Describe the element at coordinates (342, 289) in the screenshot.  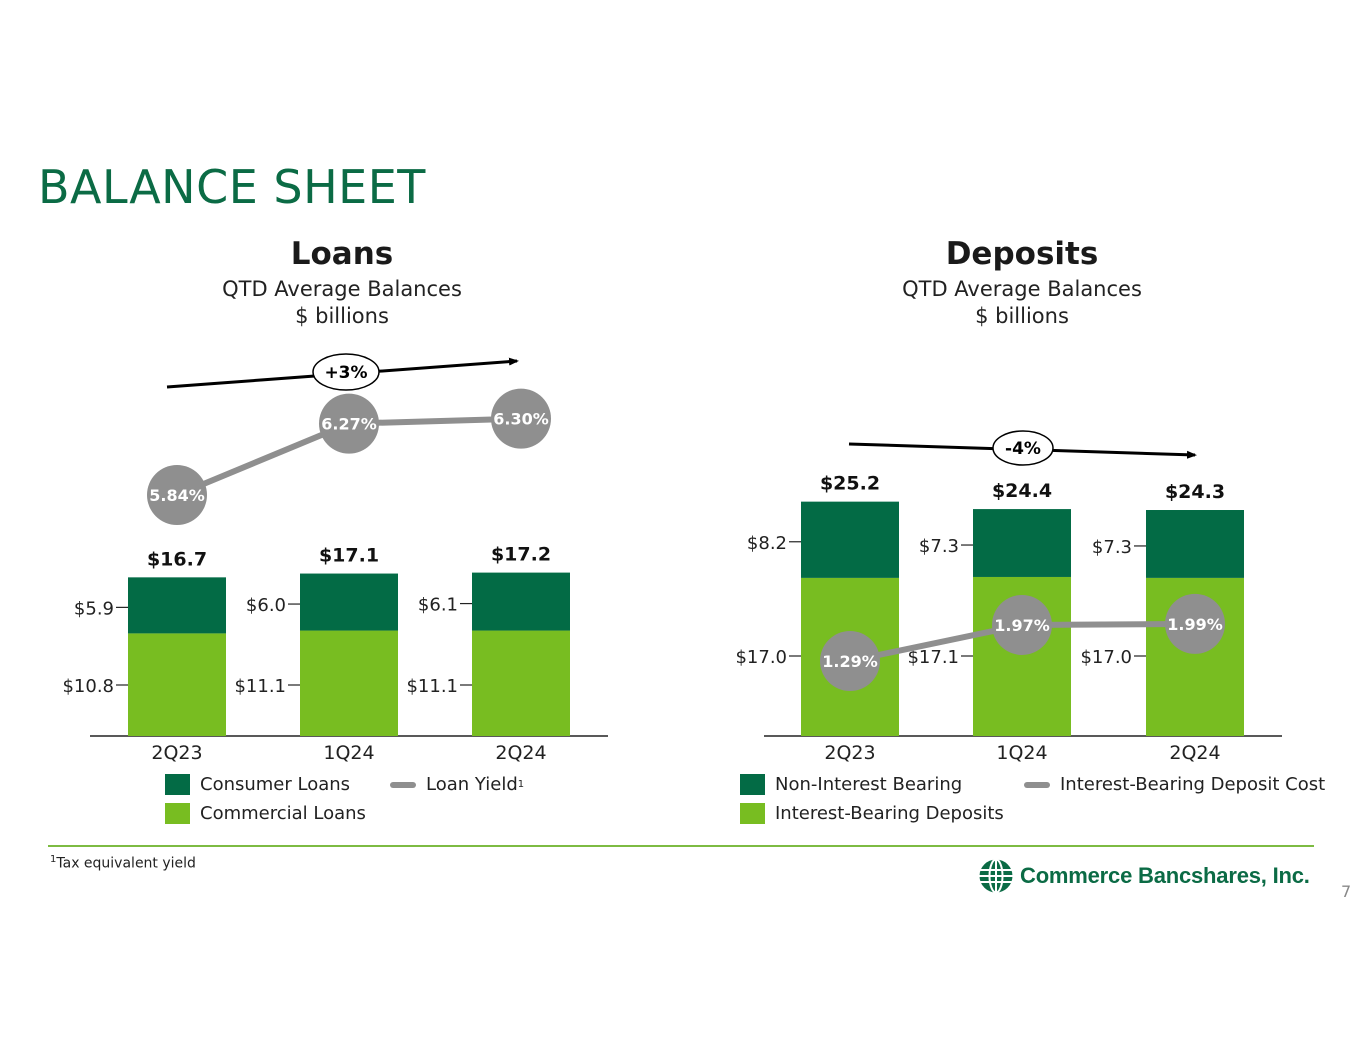
I see `loans-chart-subtitle-1: QTD Average Balances` at that location.